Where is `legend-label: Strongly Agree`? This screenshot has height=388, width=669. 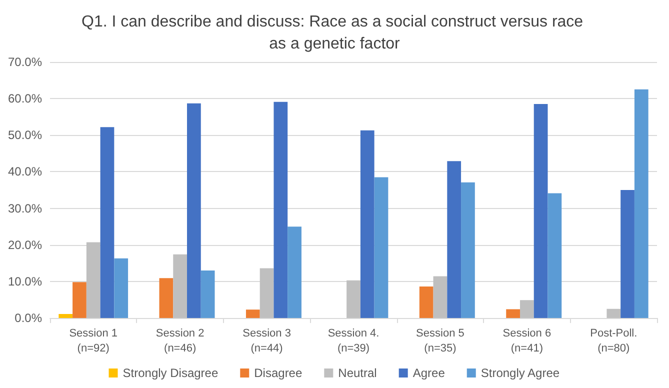
legend-label: Strongly Agree is located at coordinates (520, 373).